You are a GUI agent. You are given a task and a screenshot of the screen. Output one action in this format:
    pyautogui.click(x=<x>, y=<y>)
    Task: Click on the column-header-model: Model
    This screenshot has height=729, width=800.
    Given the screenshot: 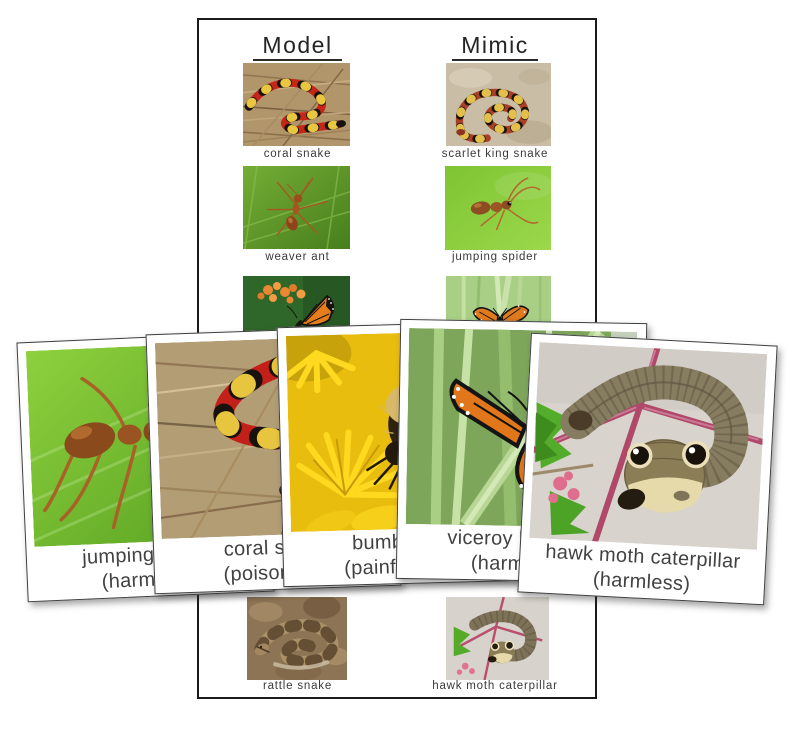 What is the action you would take?
    pyautogui.click(x=297, y=46)
    